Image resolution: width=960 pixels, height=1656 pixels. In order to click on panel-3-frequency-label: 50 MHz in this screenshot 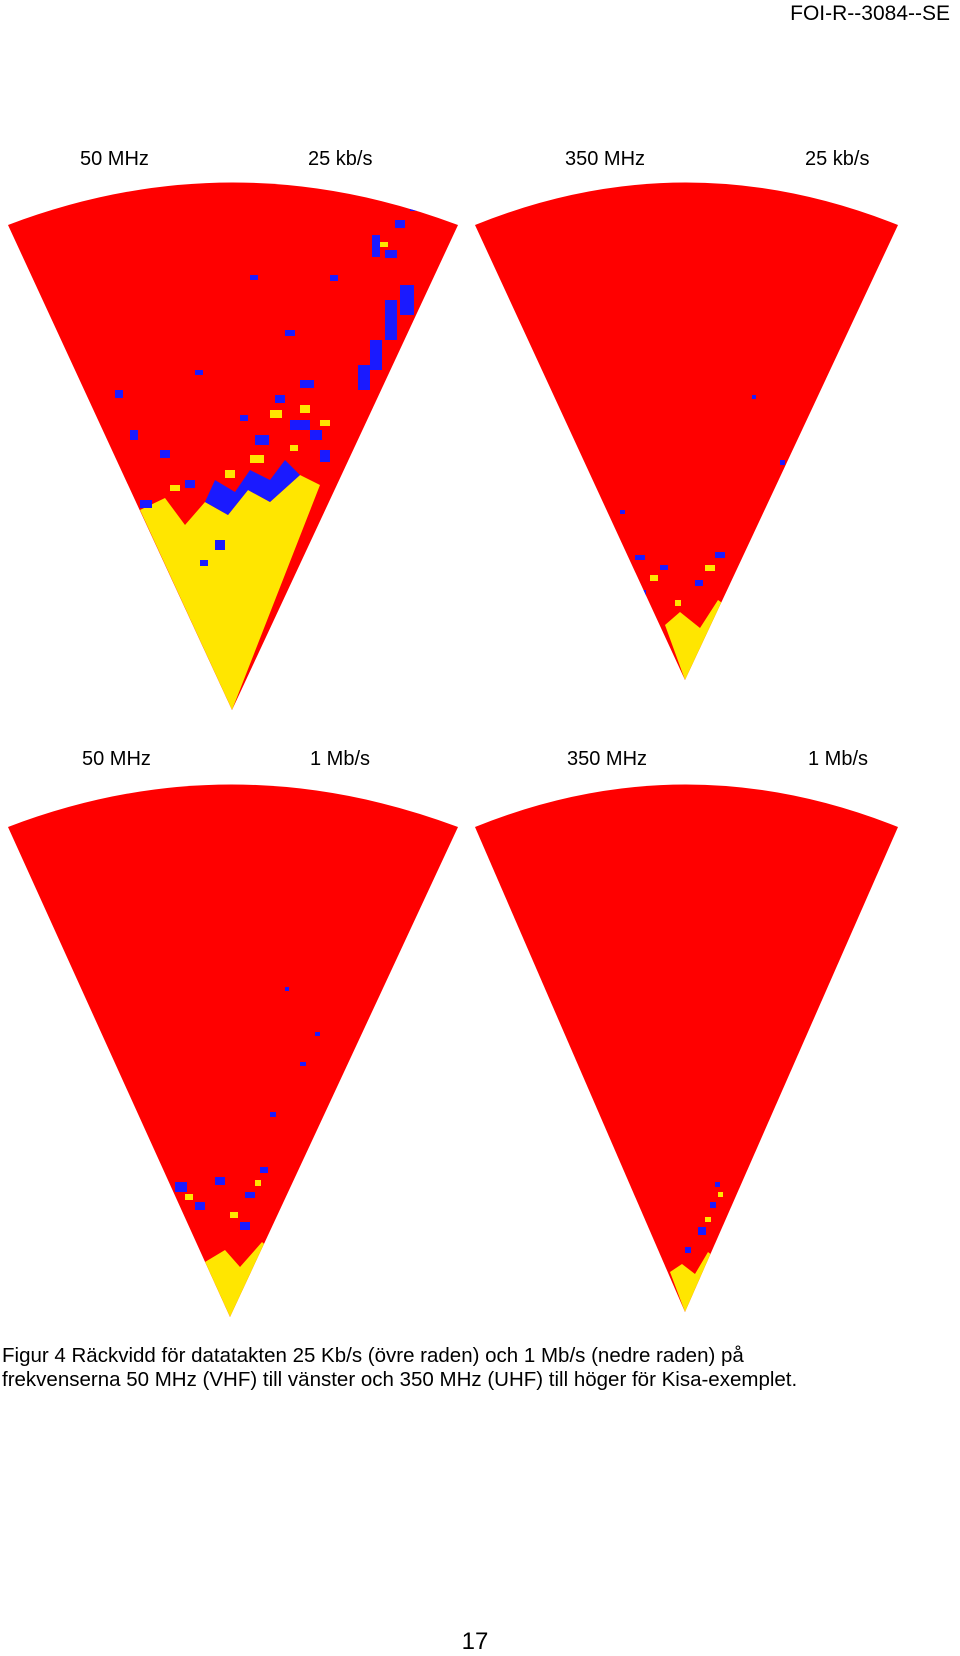, I will do `click(116, 759)`.